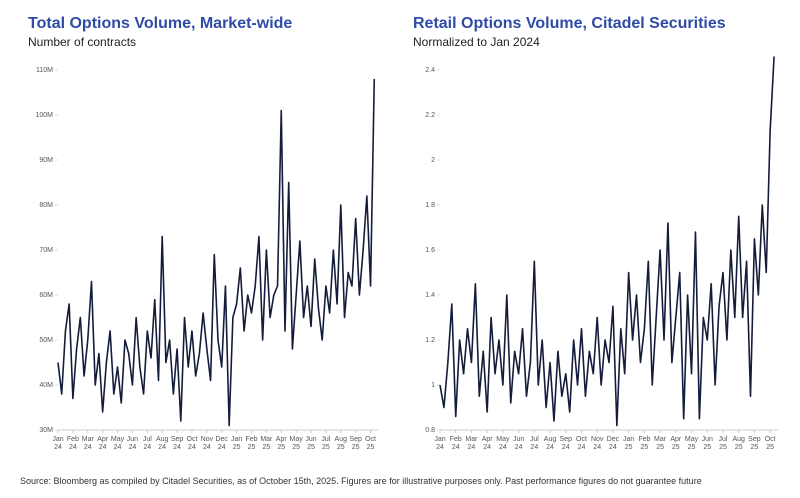 The height and width of the screenshot is (498, 800). What do you see at coordinates (433, 385) in the screenshot?
I see `y-tick-label: 1` at bounding box center [433, 385].